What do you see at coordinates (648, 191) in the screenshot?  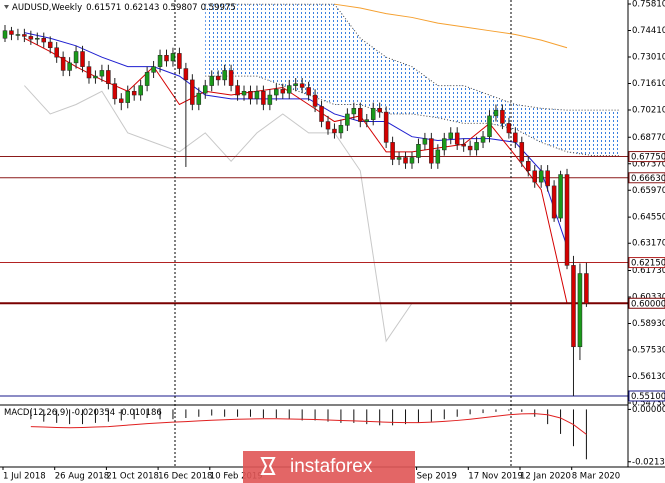 I see `y-tick-label: 0.65970` at bounding box center [648, 191].